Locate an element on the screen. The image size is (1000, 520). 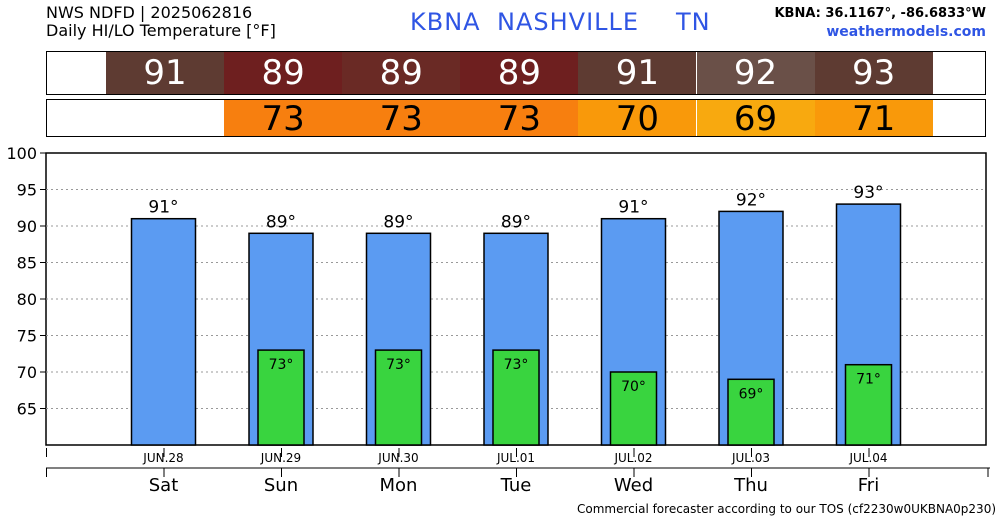
x-date-label: JUL.02 is located at coordinates (632, 458).